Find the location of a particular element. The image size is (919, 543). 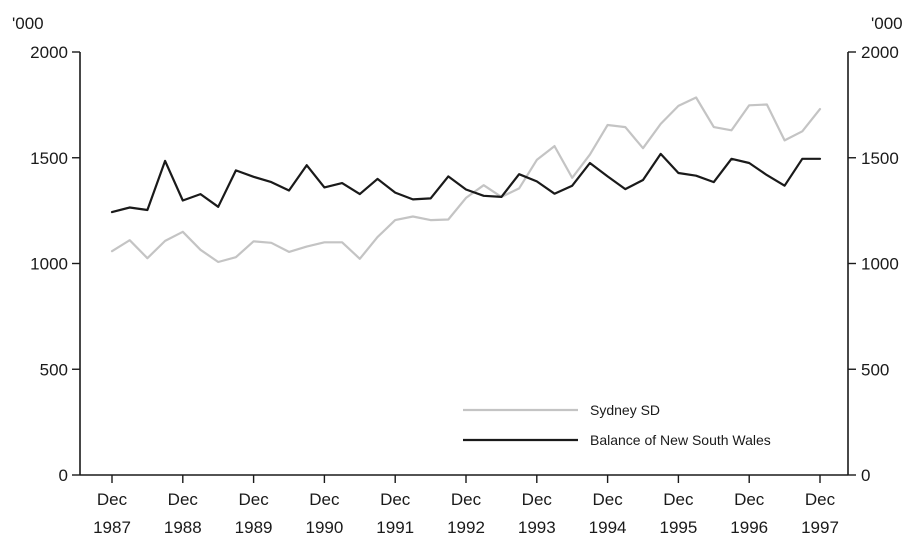

x-tick-label-year: 1990 is located at coordinates (324, 527).